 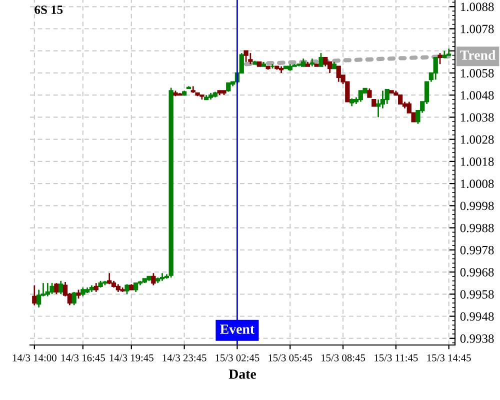 What do you see at coordinates (344, 358) in the screenshot?
I see `x-tick-label: 15/3 08:45` at bounding box center [344, 358].